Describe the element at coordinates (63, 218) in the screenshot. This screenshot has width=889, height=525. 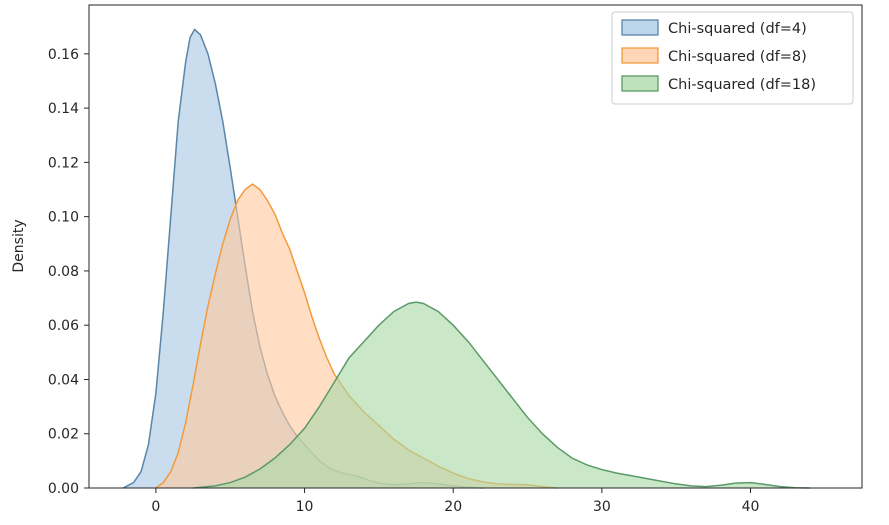
I see `y-tick-label: 0.10` at that location.